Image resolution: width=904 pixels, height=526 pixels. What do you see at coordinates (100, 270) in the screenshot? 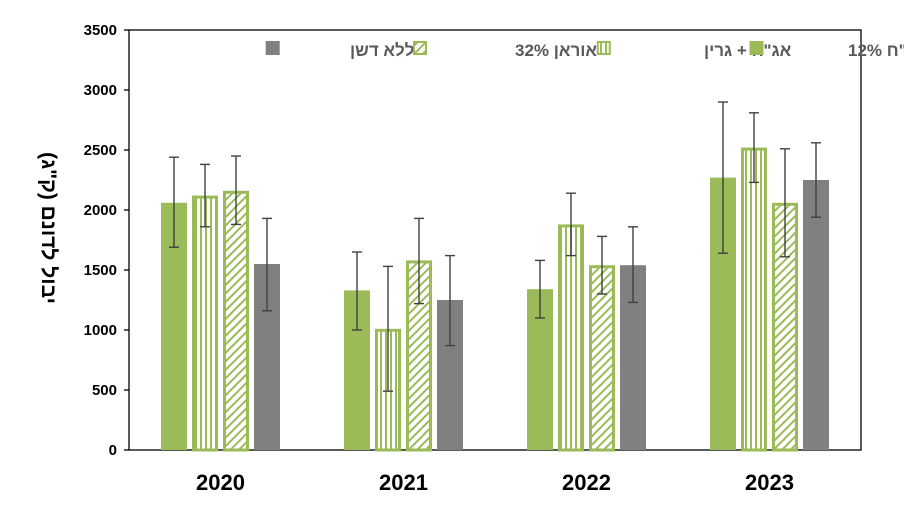
I see `y-tick-label: 1500` at bounding box center [100, 270].